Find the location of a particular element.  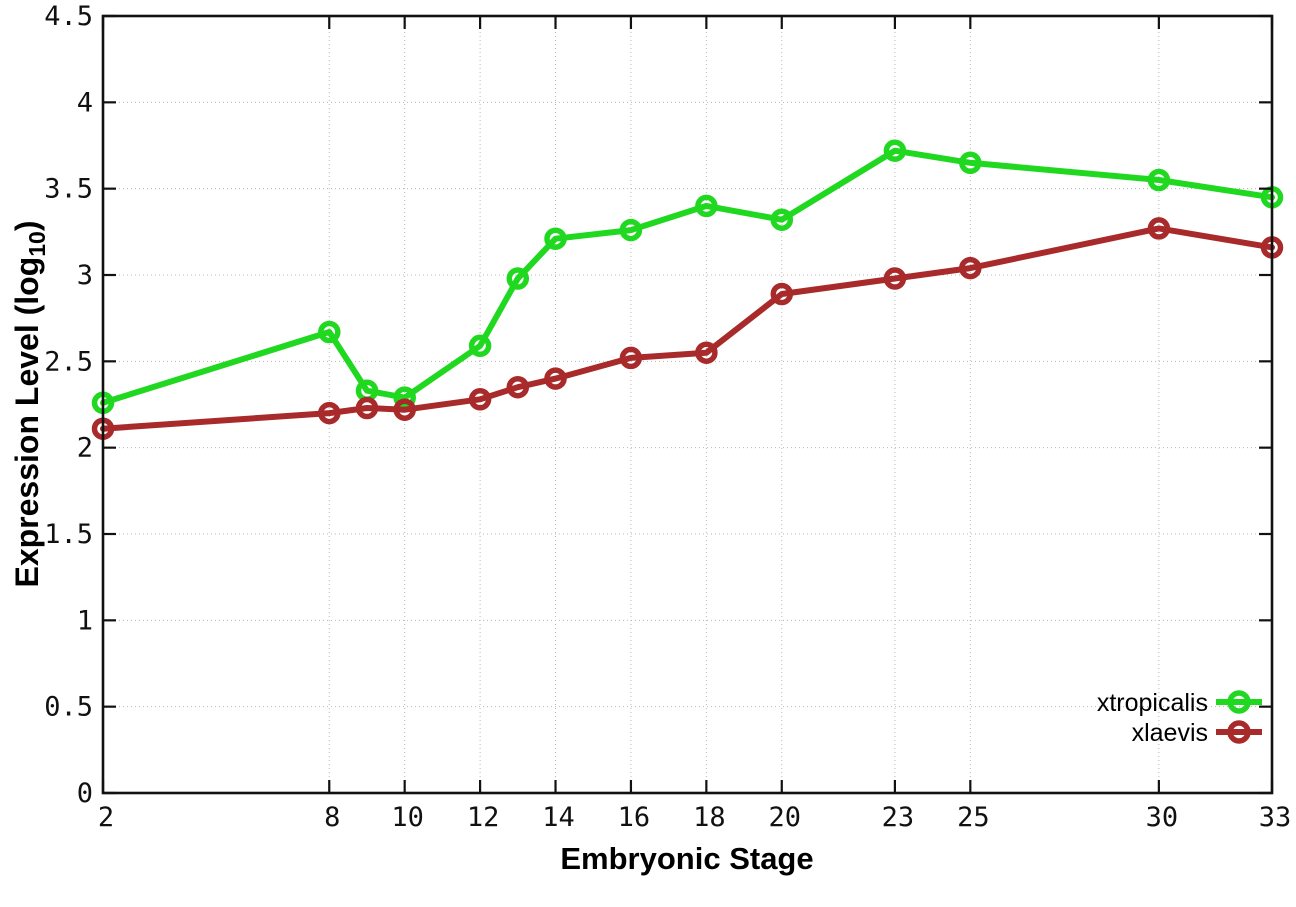

x-tick-label: 8 is located at coordinates (332, 817).